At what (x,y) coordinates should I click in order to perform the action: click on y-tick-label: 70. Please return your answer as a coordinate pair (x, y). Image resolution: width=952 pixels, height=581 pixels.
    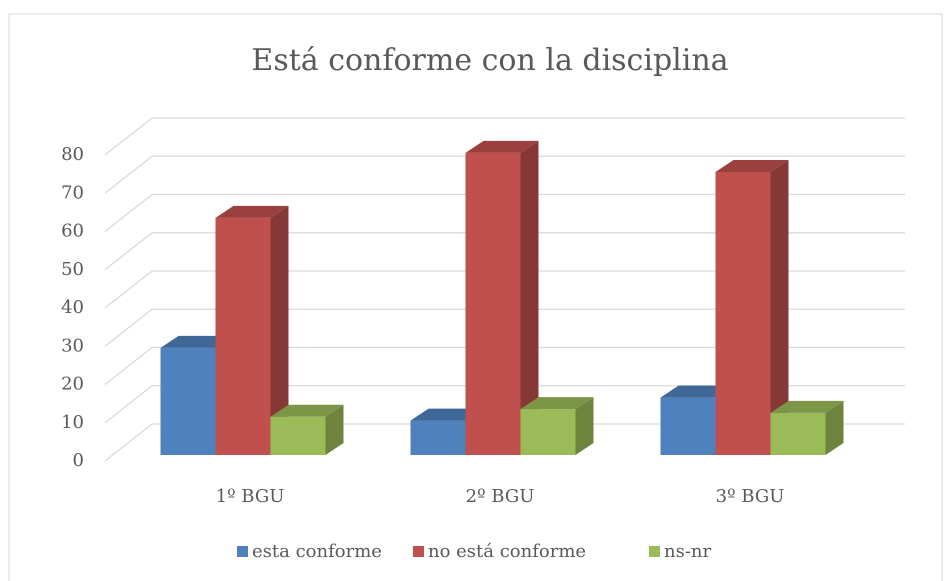
    Looking at the image, I should click on (72, 192).